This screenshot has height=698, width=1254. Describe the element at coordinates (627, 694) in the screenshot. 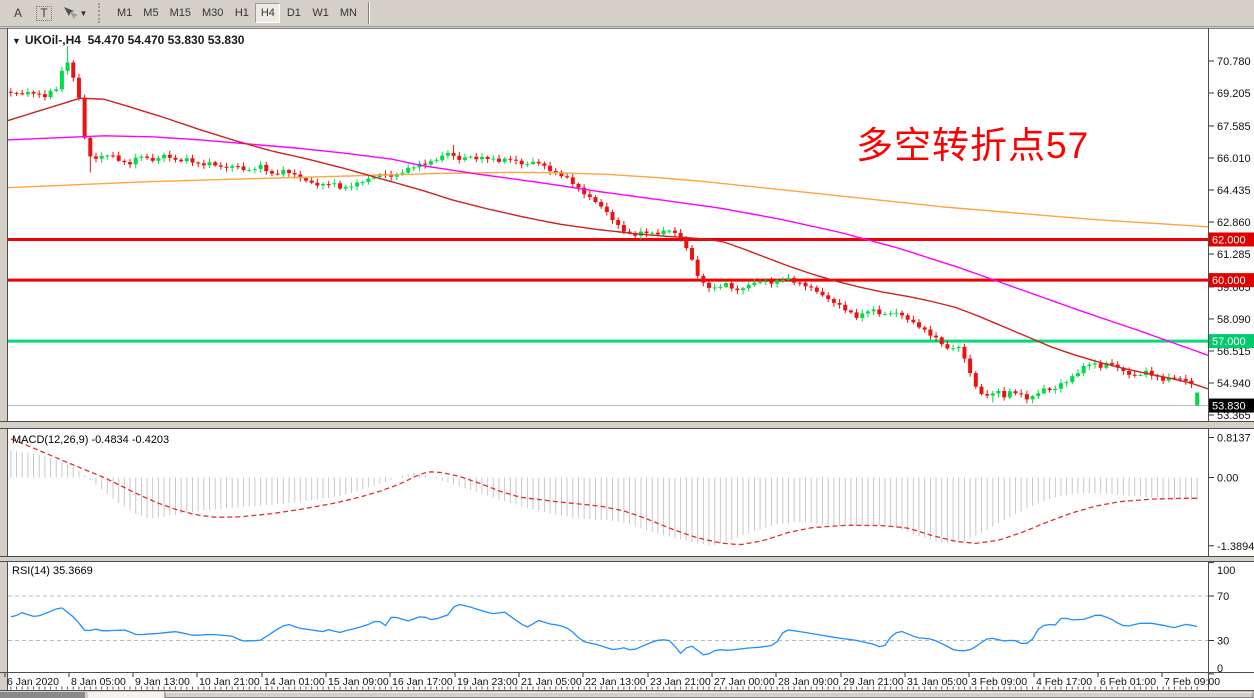

I see `horizontal-scrollbar` at that location.